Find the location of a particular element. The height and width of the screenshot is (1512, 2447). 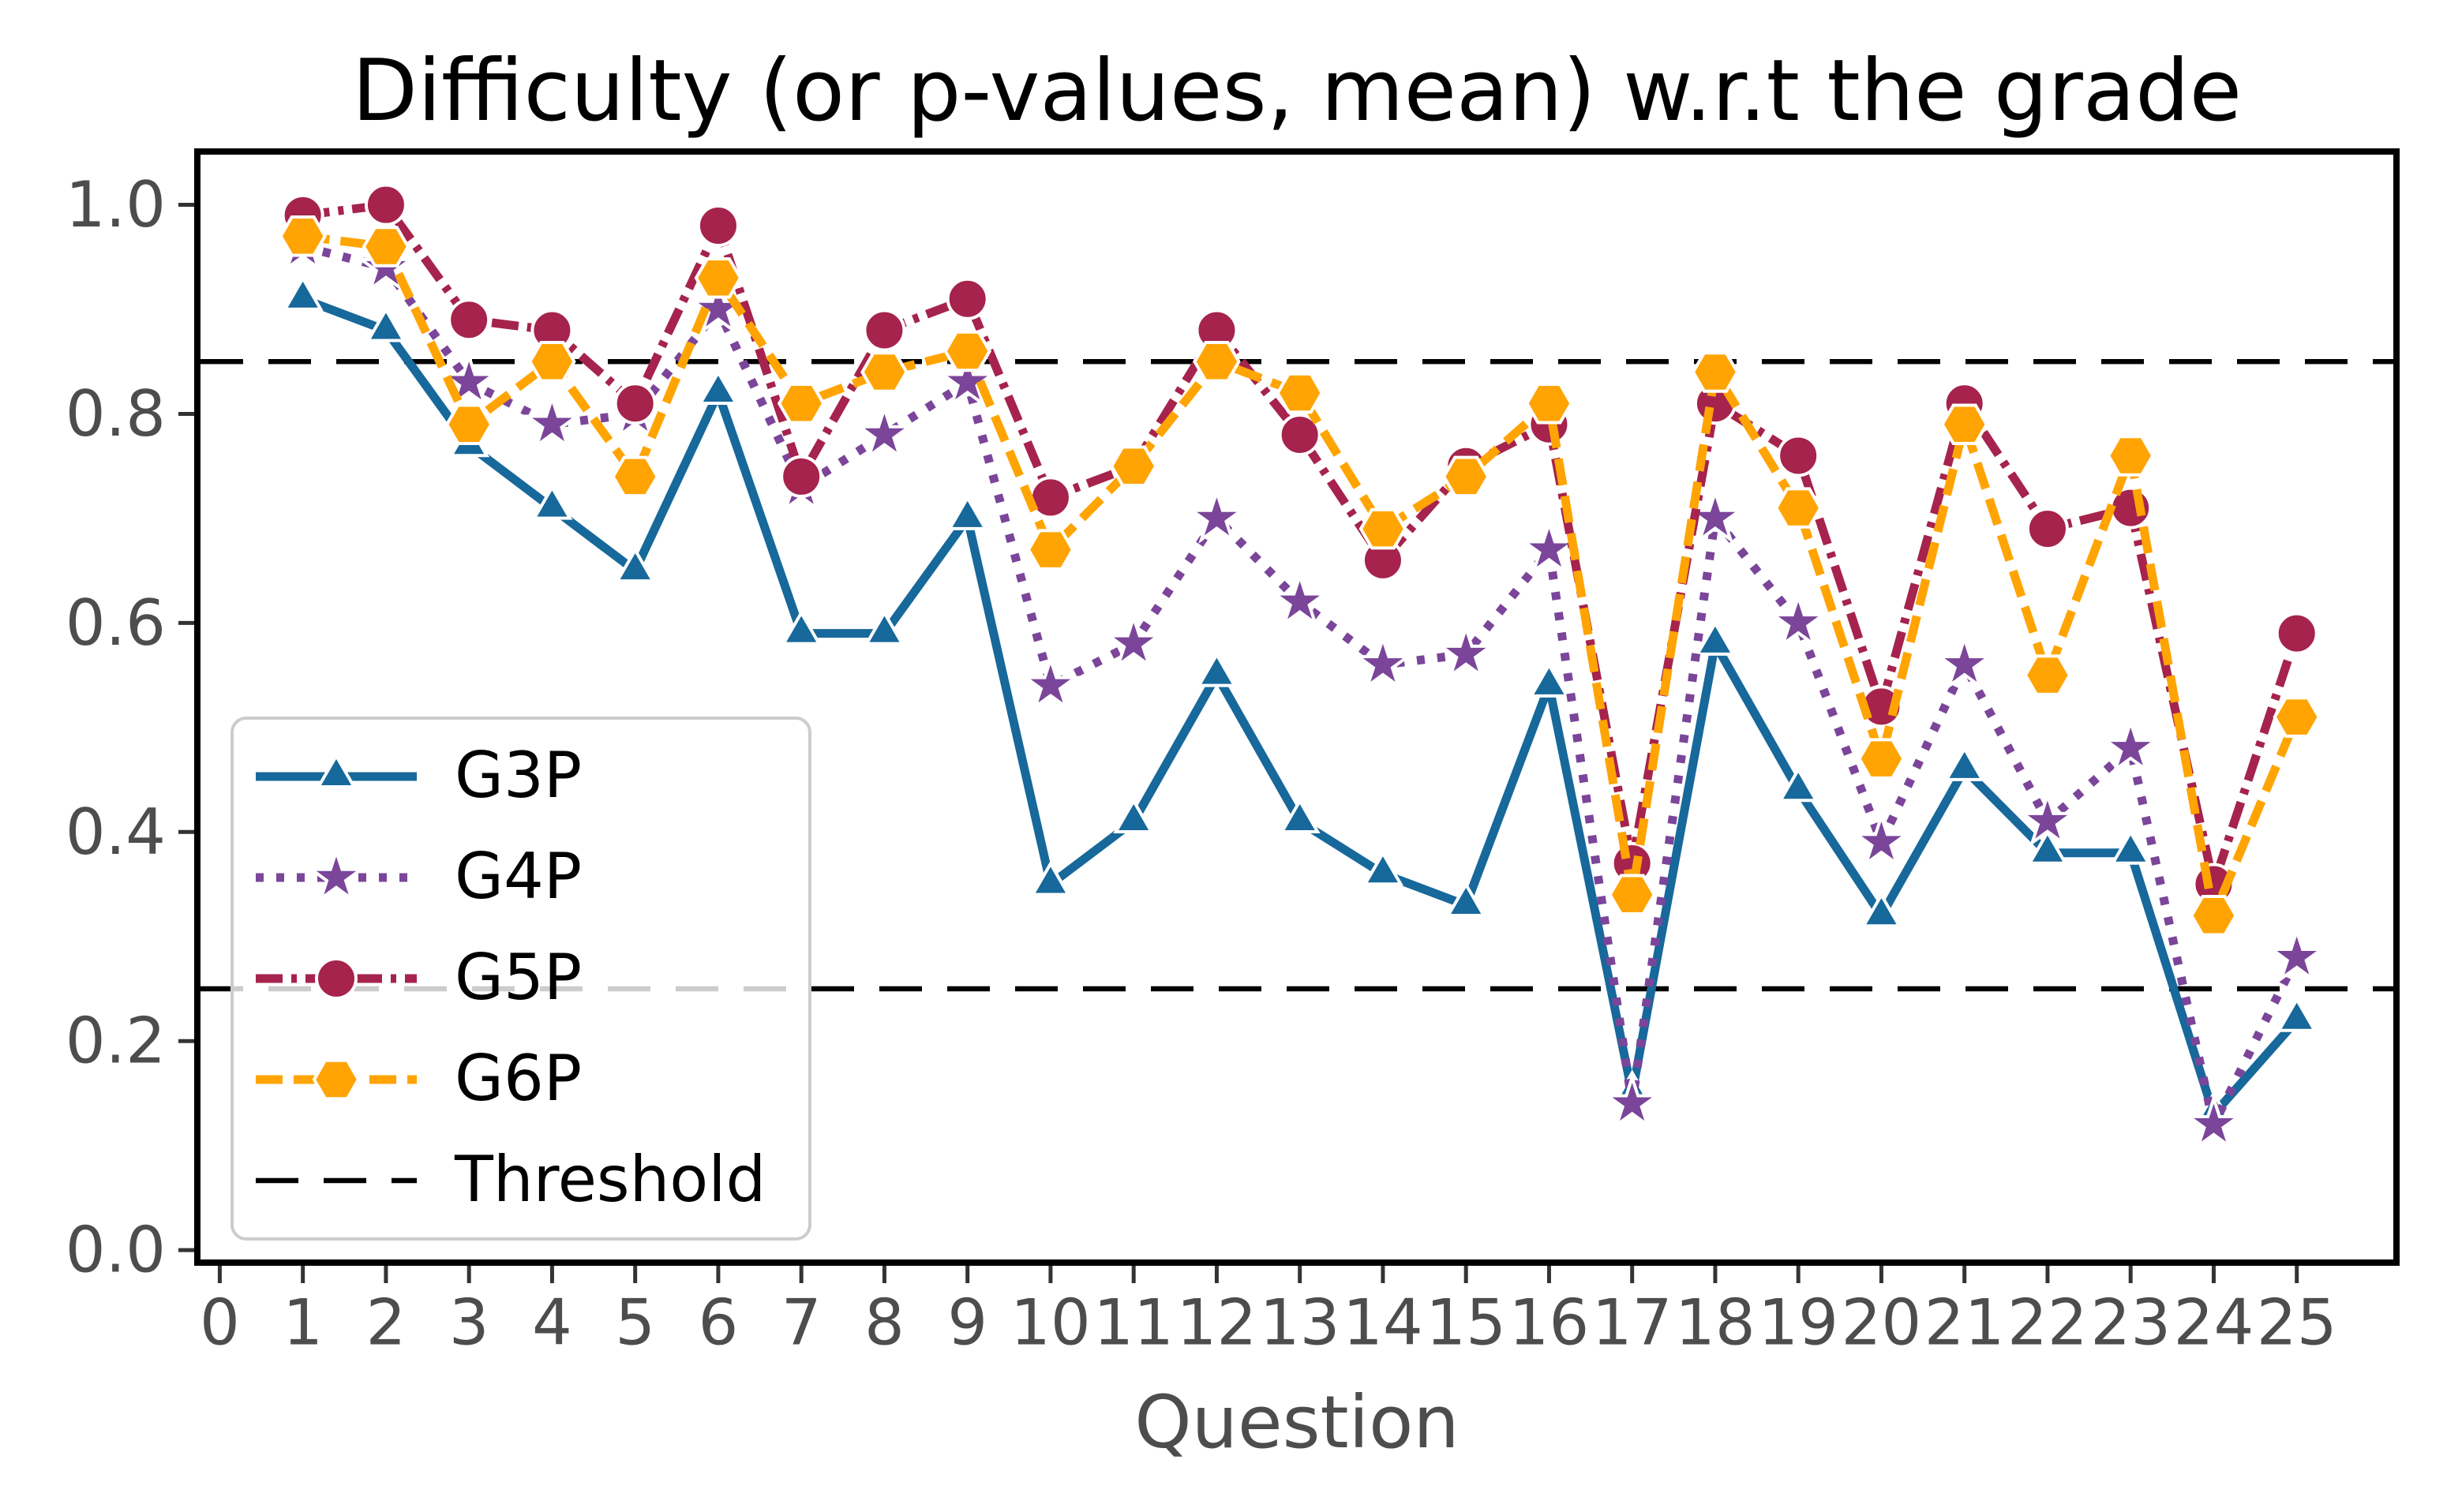

x-tick-label: 6 is located at coordinates (718, 1323).